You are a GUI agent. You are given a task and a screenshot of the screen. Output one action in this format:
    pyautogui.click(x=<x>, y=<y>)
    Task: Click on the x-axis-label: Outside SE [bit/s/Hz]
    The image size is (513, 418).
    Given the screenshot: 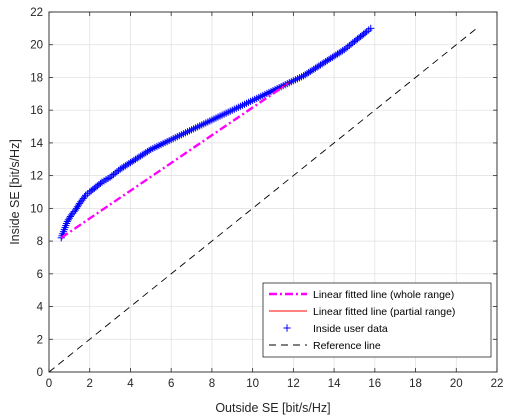 What is the action you would take?
    pyautogui.click(x=272, y=408)
    